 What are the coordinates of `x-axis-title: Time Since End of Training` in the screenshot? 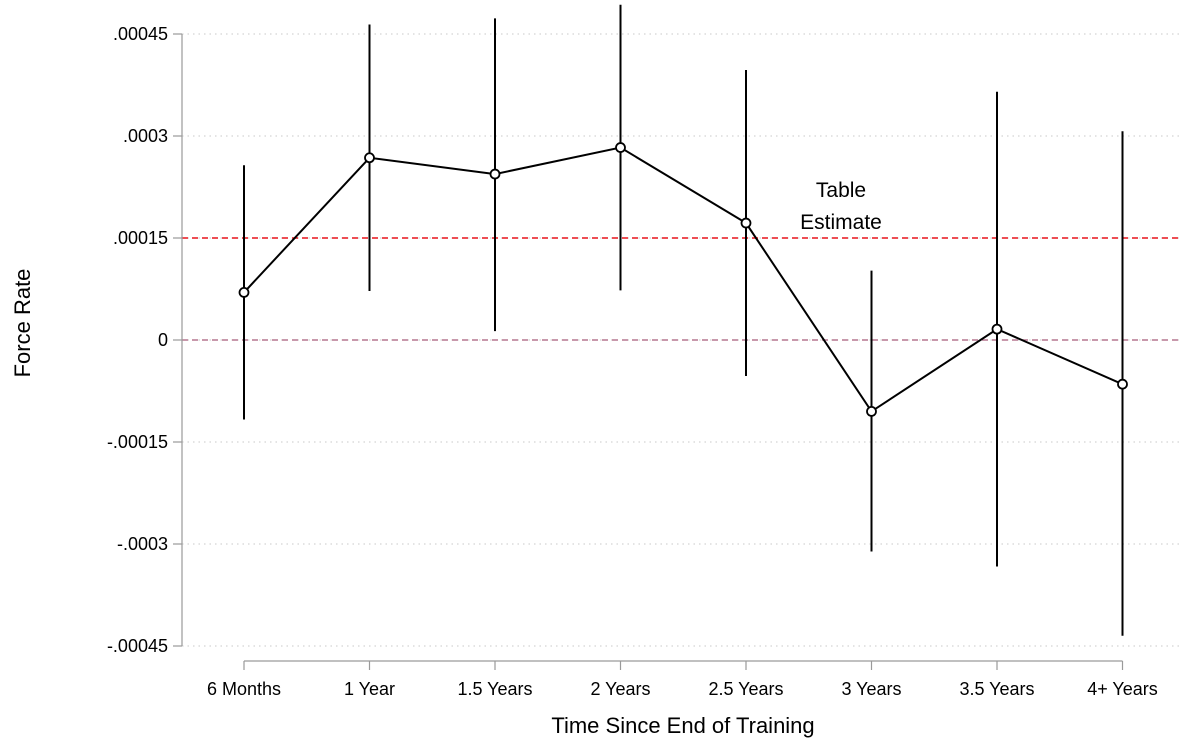 It's located at (682, 725).